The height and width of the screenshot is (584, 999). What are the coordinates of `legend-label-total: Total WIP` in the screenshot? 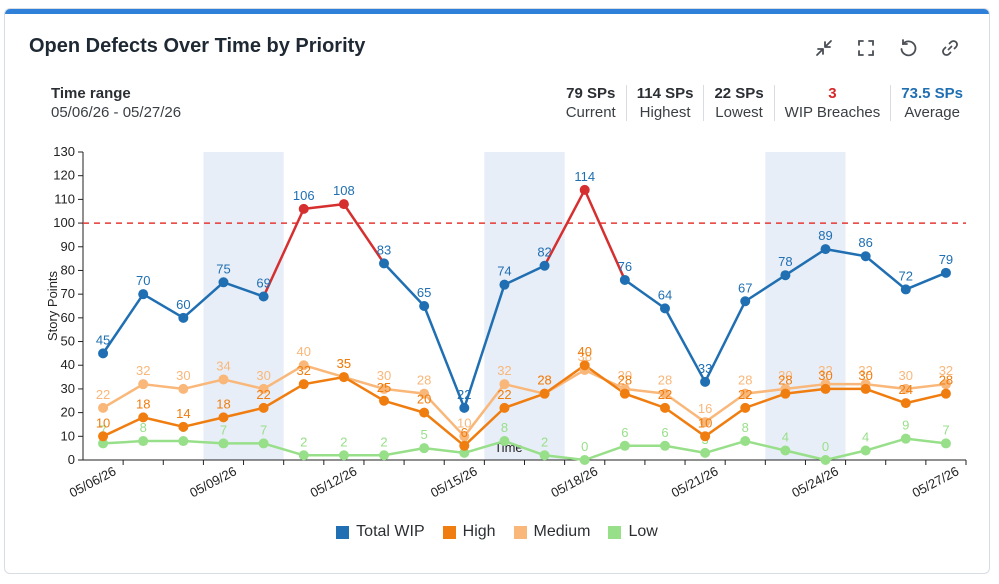 It's located at (390, 531).